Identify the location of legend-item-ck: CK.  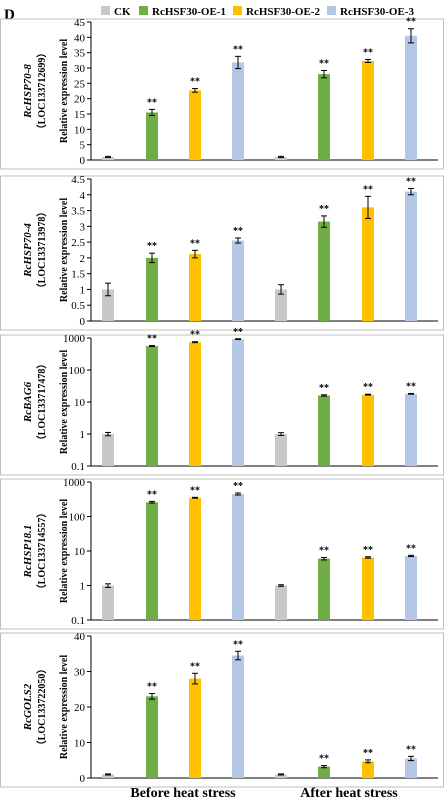
(116, 12).